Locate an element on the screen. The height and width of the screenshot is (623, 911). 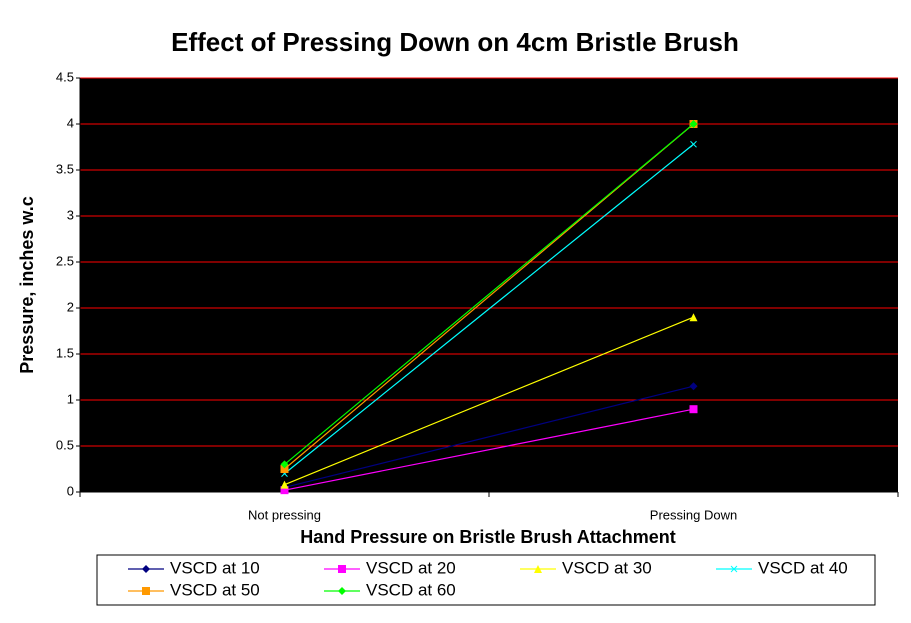
x-tick-label: Not pressing is located at coordinates (284, 514).